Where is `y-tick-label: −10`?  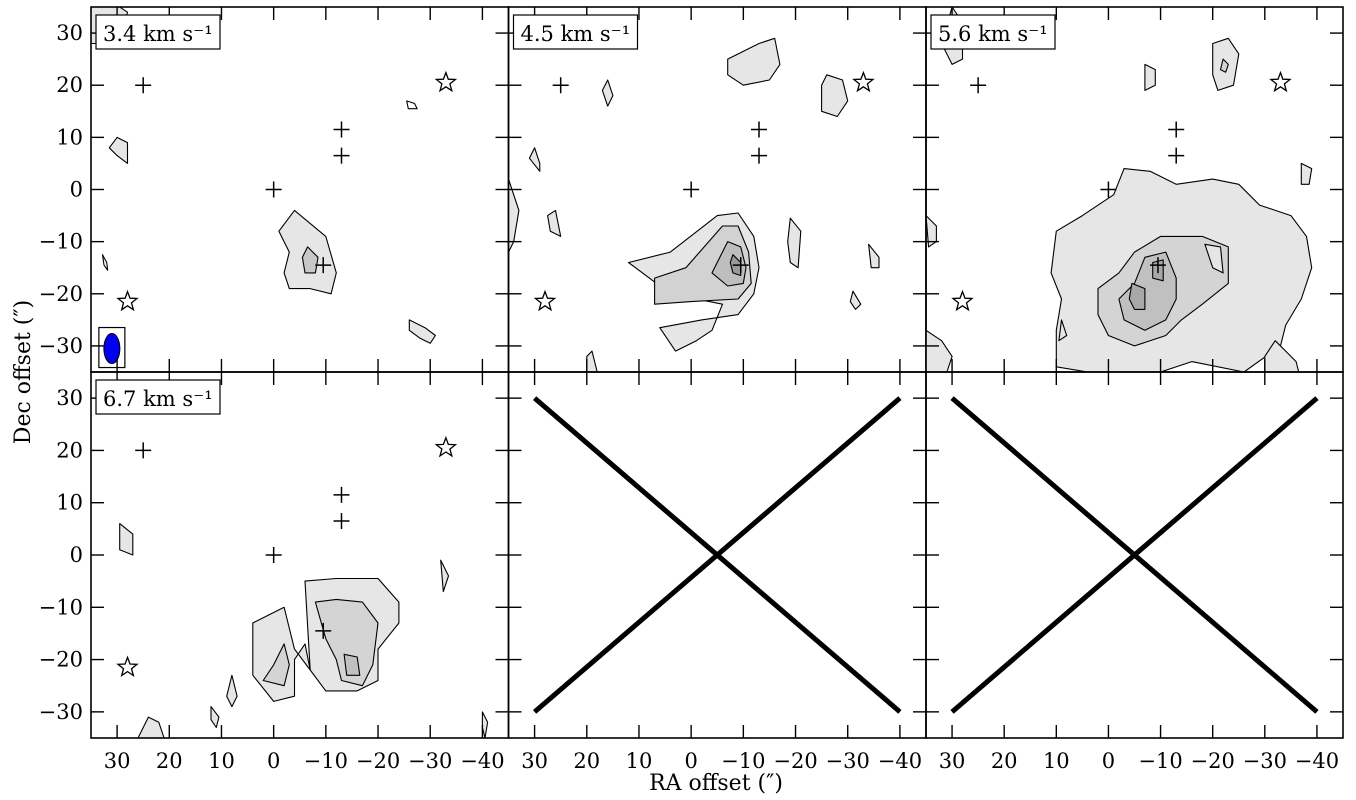
y-tick-label: −10 is located at coordinates (61, 242).